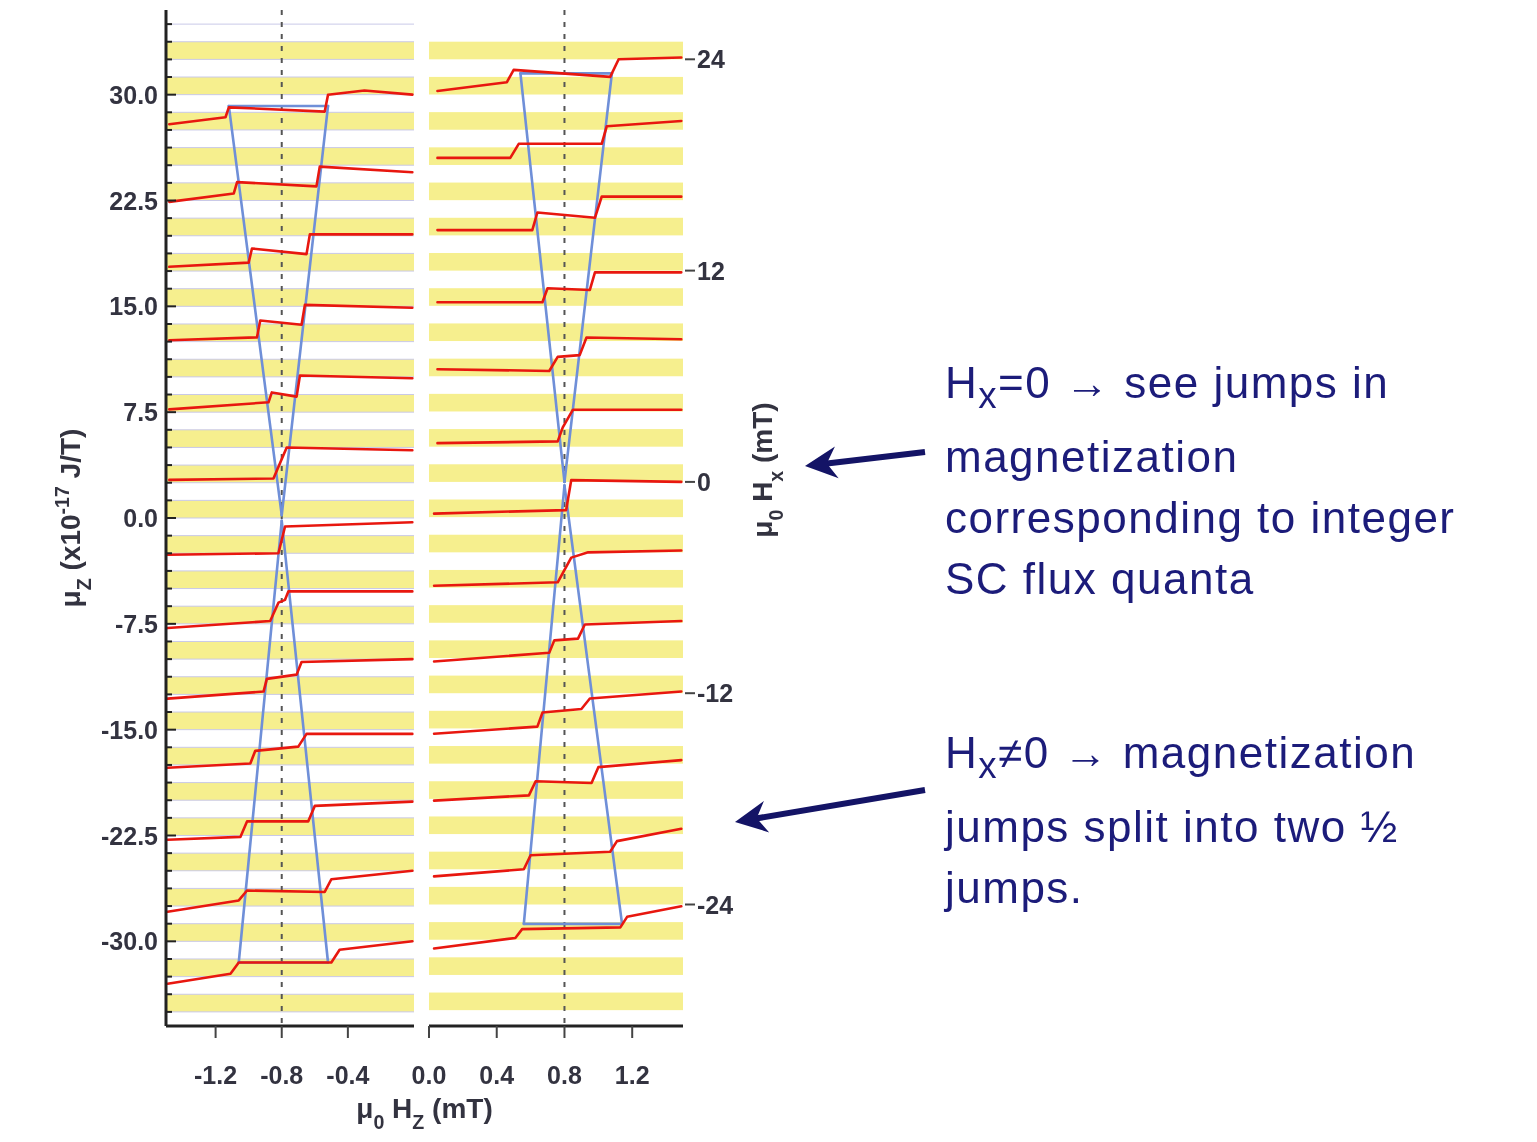 Image resolution: width=1537 pixels, height=1142 pixels. Describe the element at coordinates (564, 1075) in the screenshot. I see `x-tick-label: 0.8` at that location.